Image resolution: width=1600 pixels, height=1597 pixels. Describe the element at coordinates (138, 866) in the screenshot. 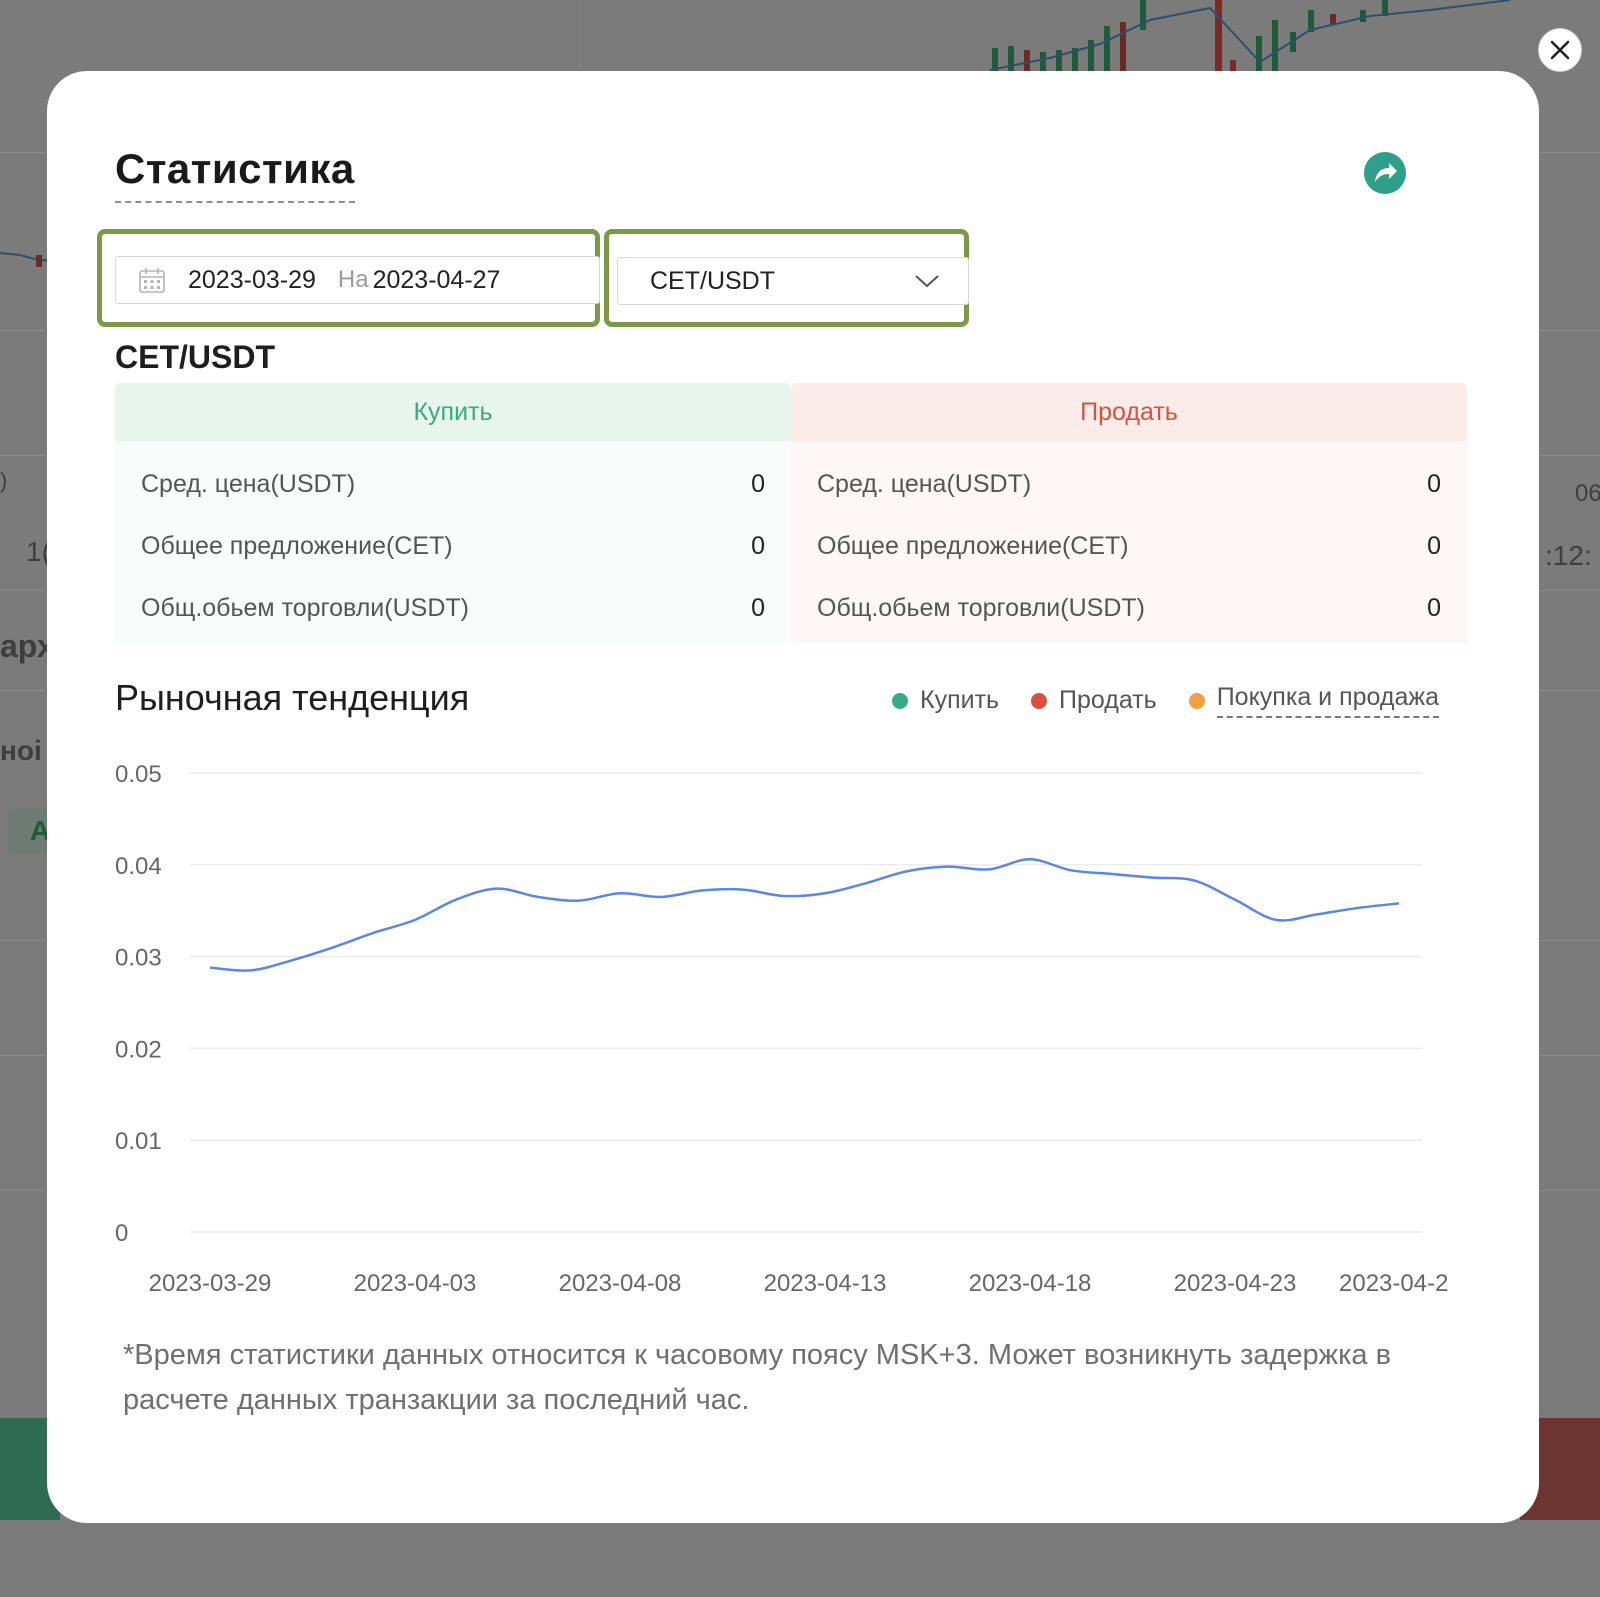

I see `y-tick-label: 0.04` at that location.